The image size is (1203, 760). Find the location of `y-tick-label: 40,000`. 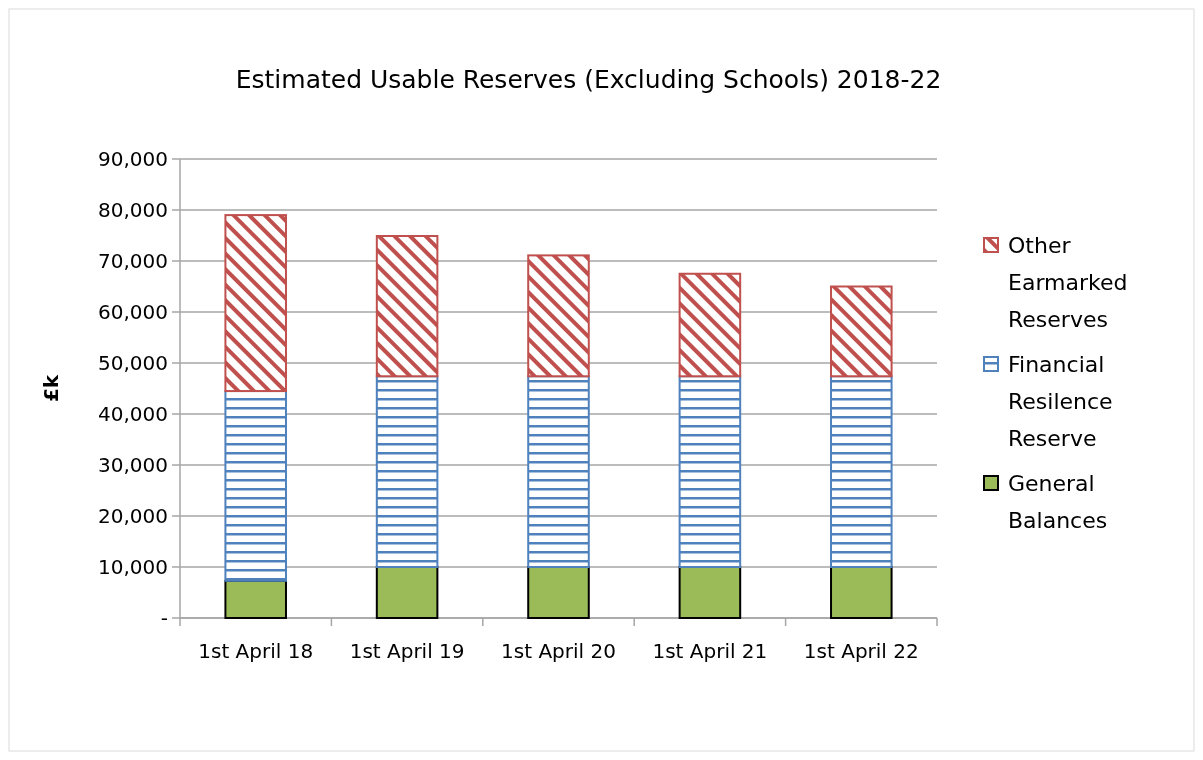

y-tick-label: 40,000 is located at coordinates (133, 414).